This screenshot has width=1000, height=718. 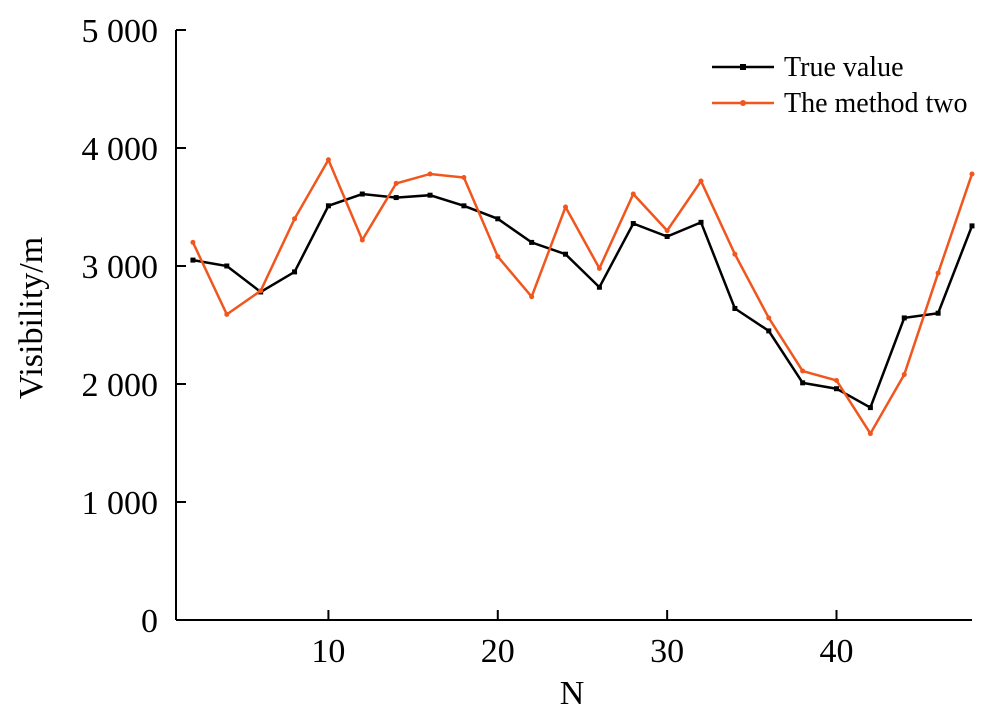 I want to click on y-ticks: 0 1 000 2 000 3 000 4 000 5 000, so click(x=134, y=326).